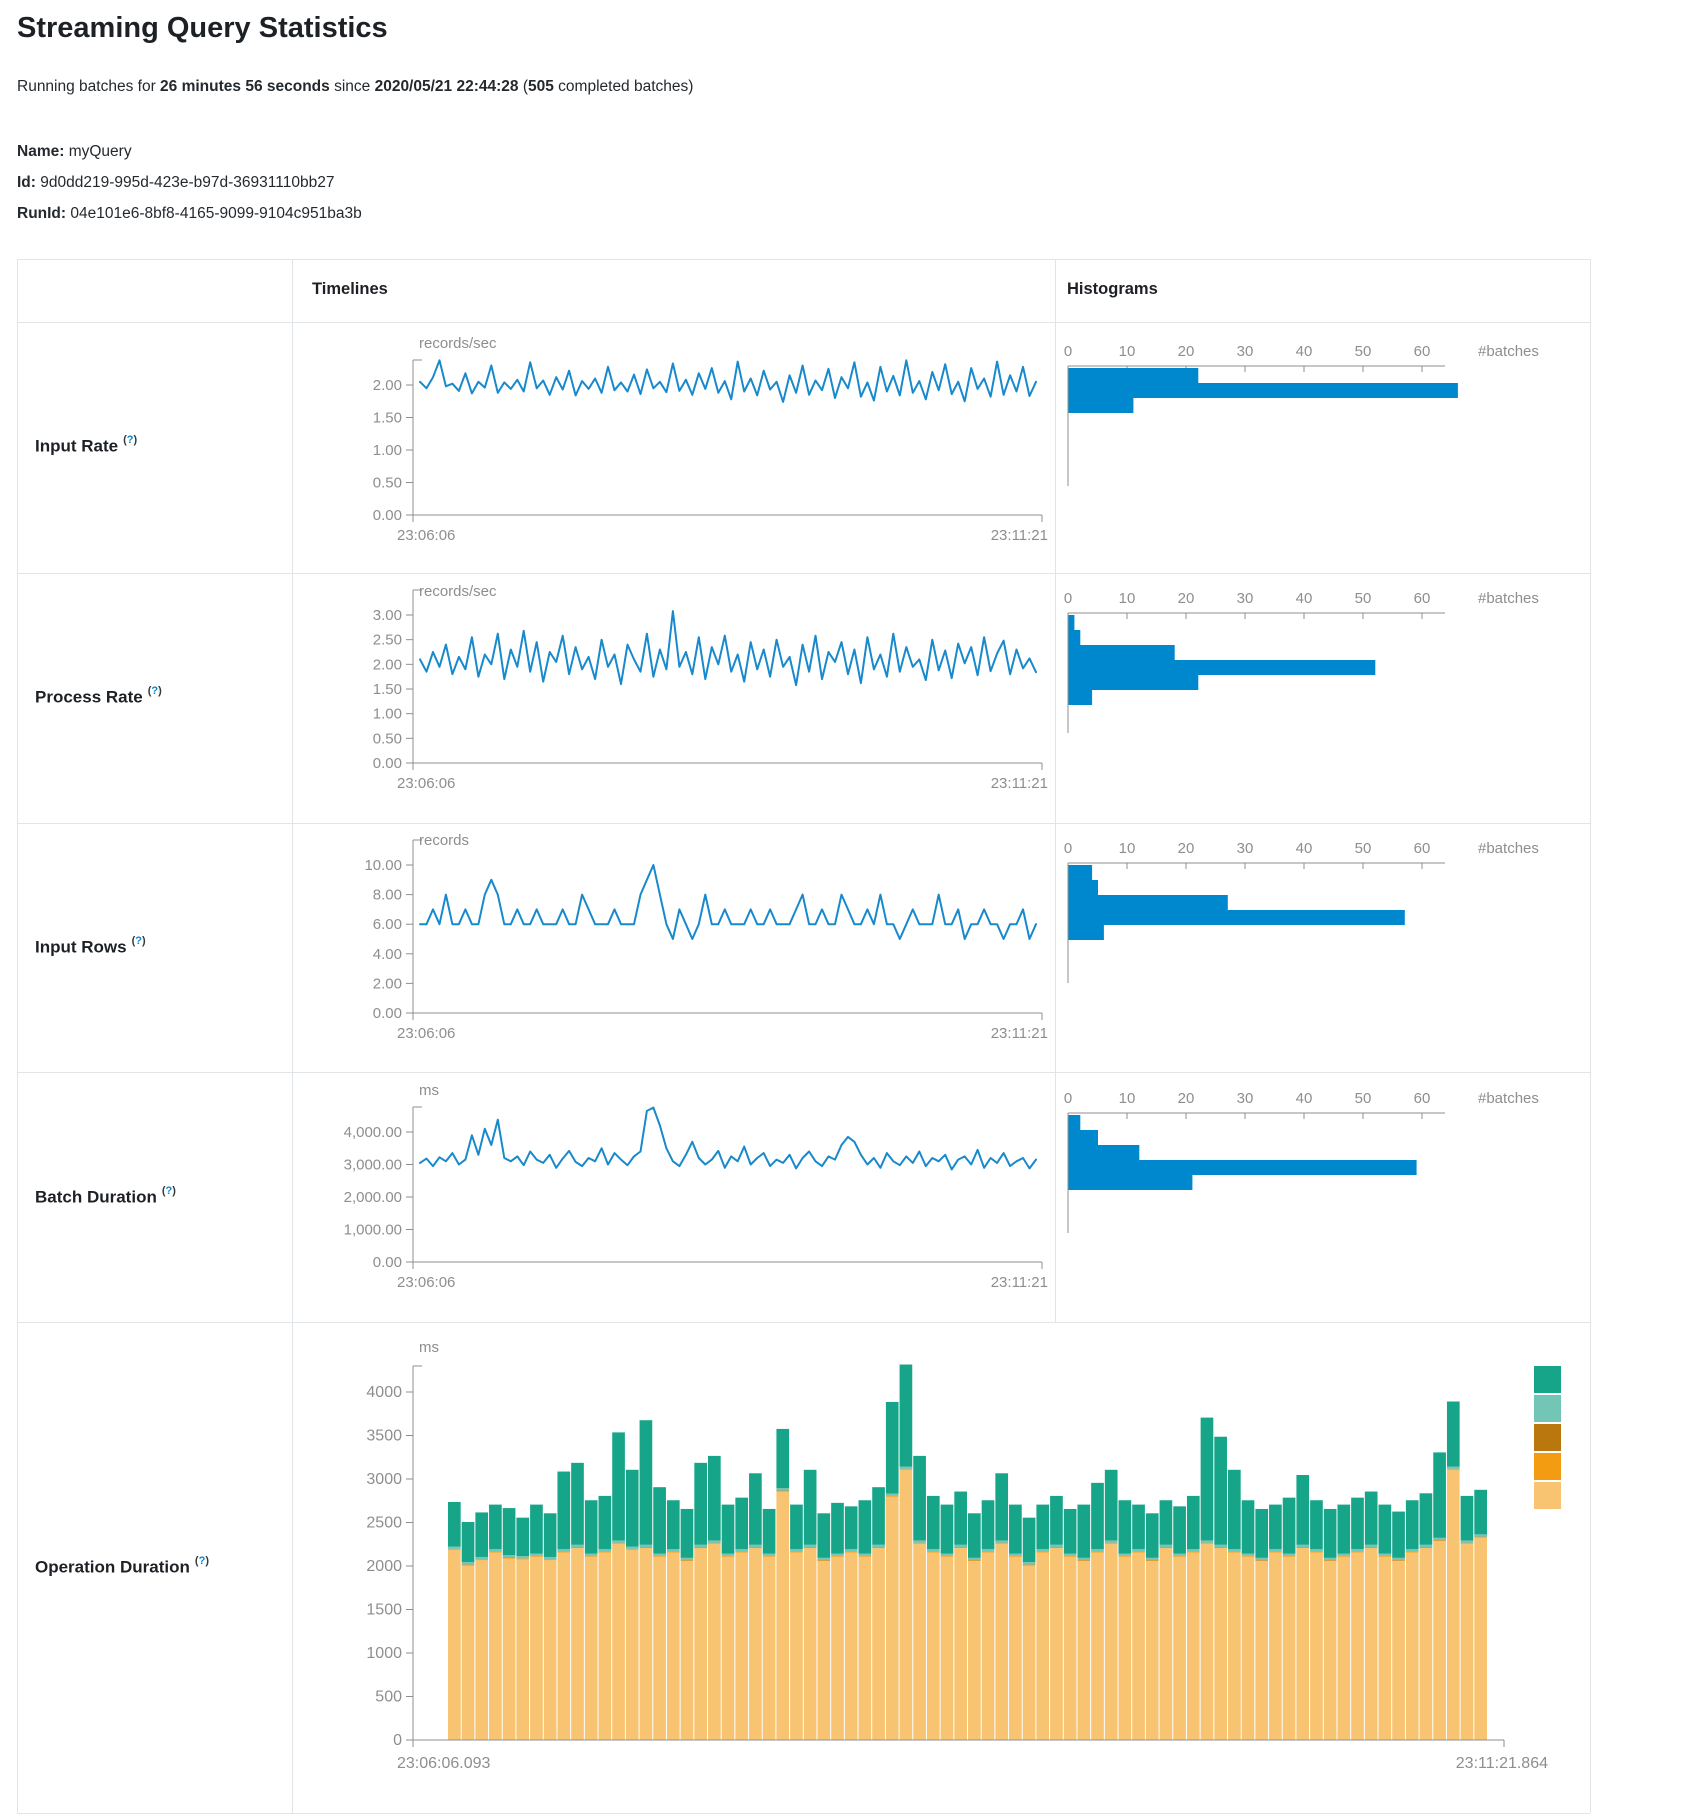  I want to click on svg-text: 2500, so click(384, 1523).